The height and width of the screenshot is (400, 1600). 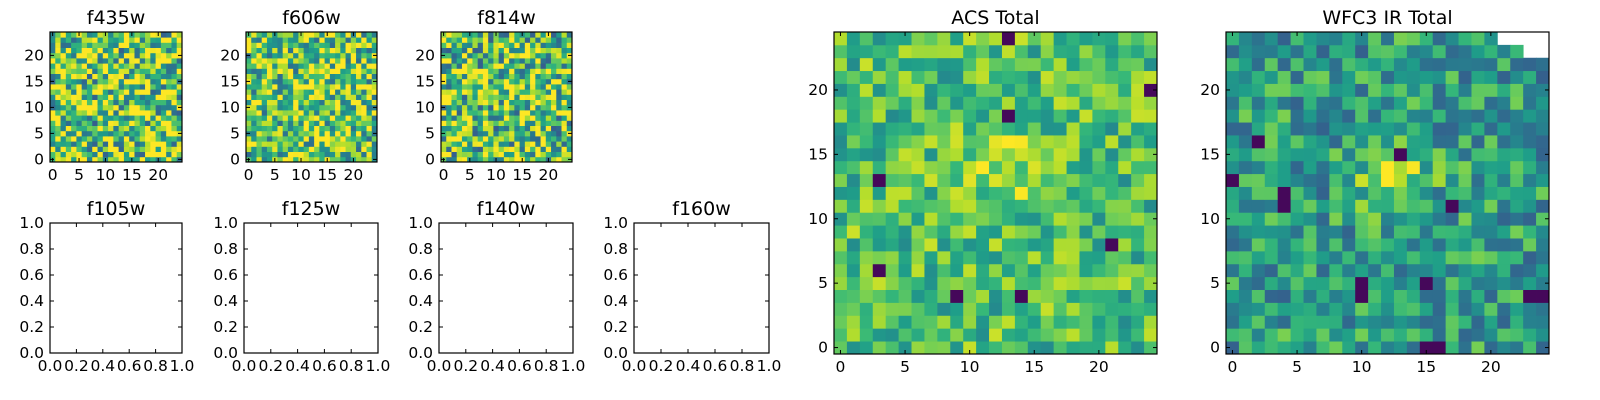 What do you see at coordinates (50, 366) in the screenshot?
I see `x-tick-label: 0.0` at bounding box center [50, 366].